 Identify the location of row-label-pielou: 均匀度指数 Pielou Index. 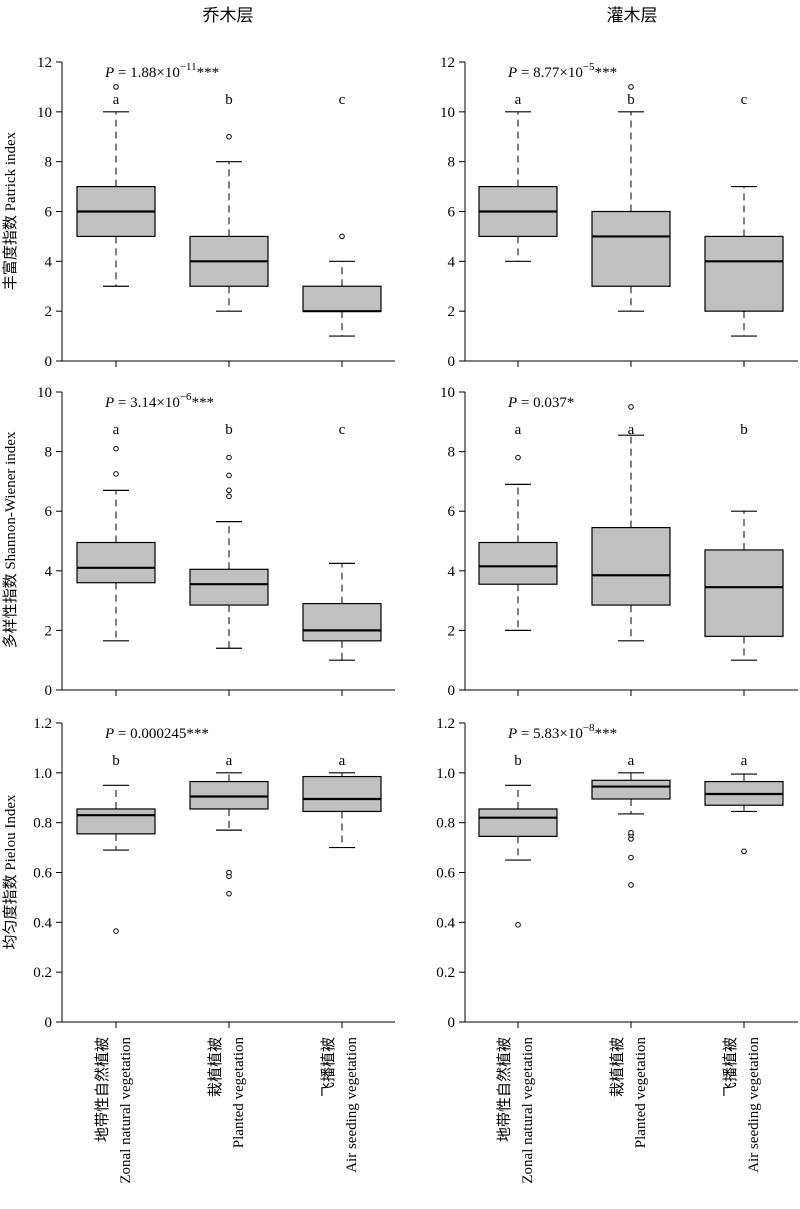
(10, 871).